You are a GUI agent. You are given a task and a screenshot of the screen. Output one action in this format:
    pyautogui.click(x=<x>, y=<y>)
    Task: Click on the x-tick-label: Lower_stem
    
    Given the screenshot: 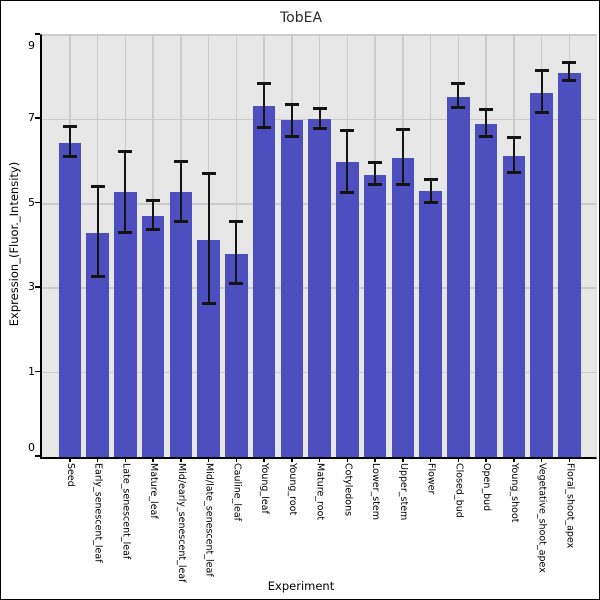 What is the action you would take?
    pyautogui.click(x=376, y=491)
    